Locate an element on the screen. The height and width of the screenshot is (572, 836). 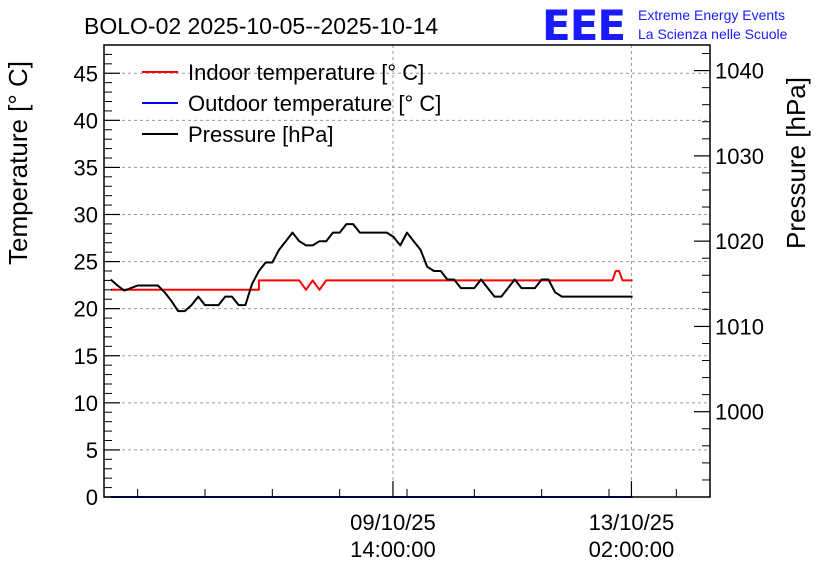
y-axis-left-label: Temperature [° C] is located at coordinates (18, 163).